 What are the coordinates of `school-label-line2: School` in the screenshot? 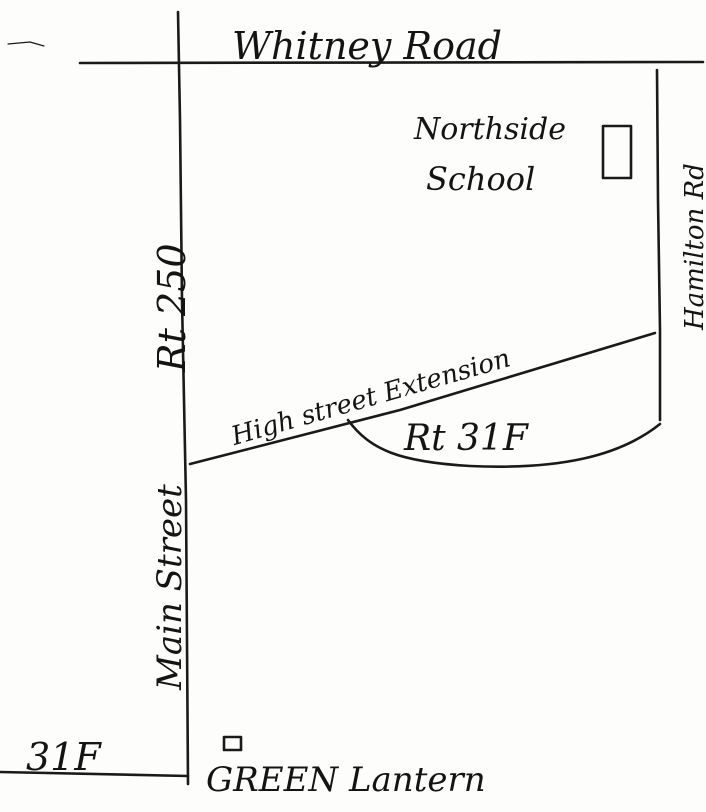 It's located at (481, 179).